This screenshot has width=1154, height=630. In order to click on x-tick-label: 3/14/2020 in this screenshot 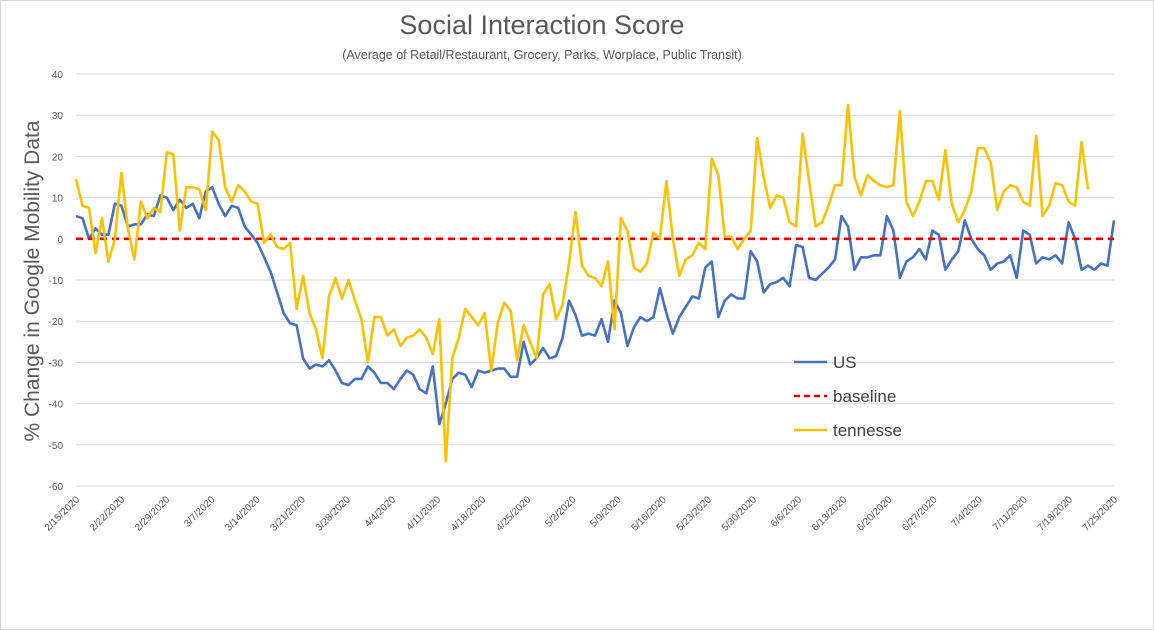, I will do `click(243, 514)`.